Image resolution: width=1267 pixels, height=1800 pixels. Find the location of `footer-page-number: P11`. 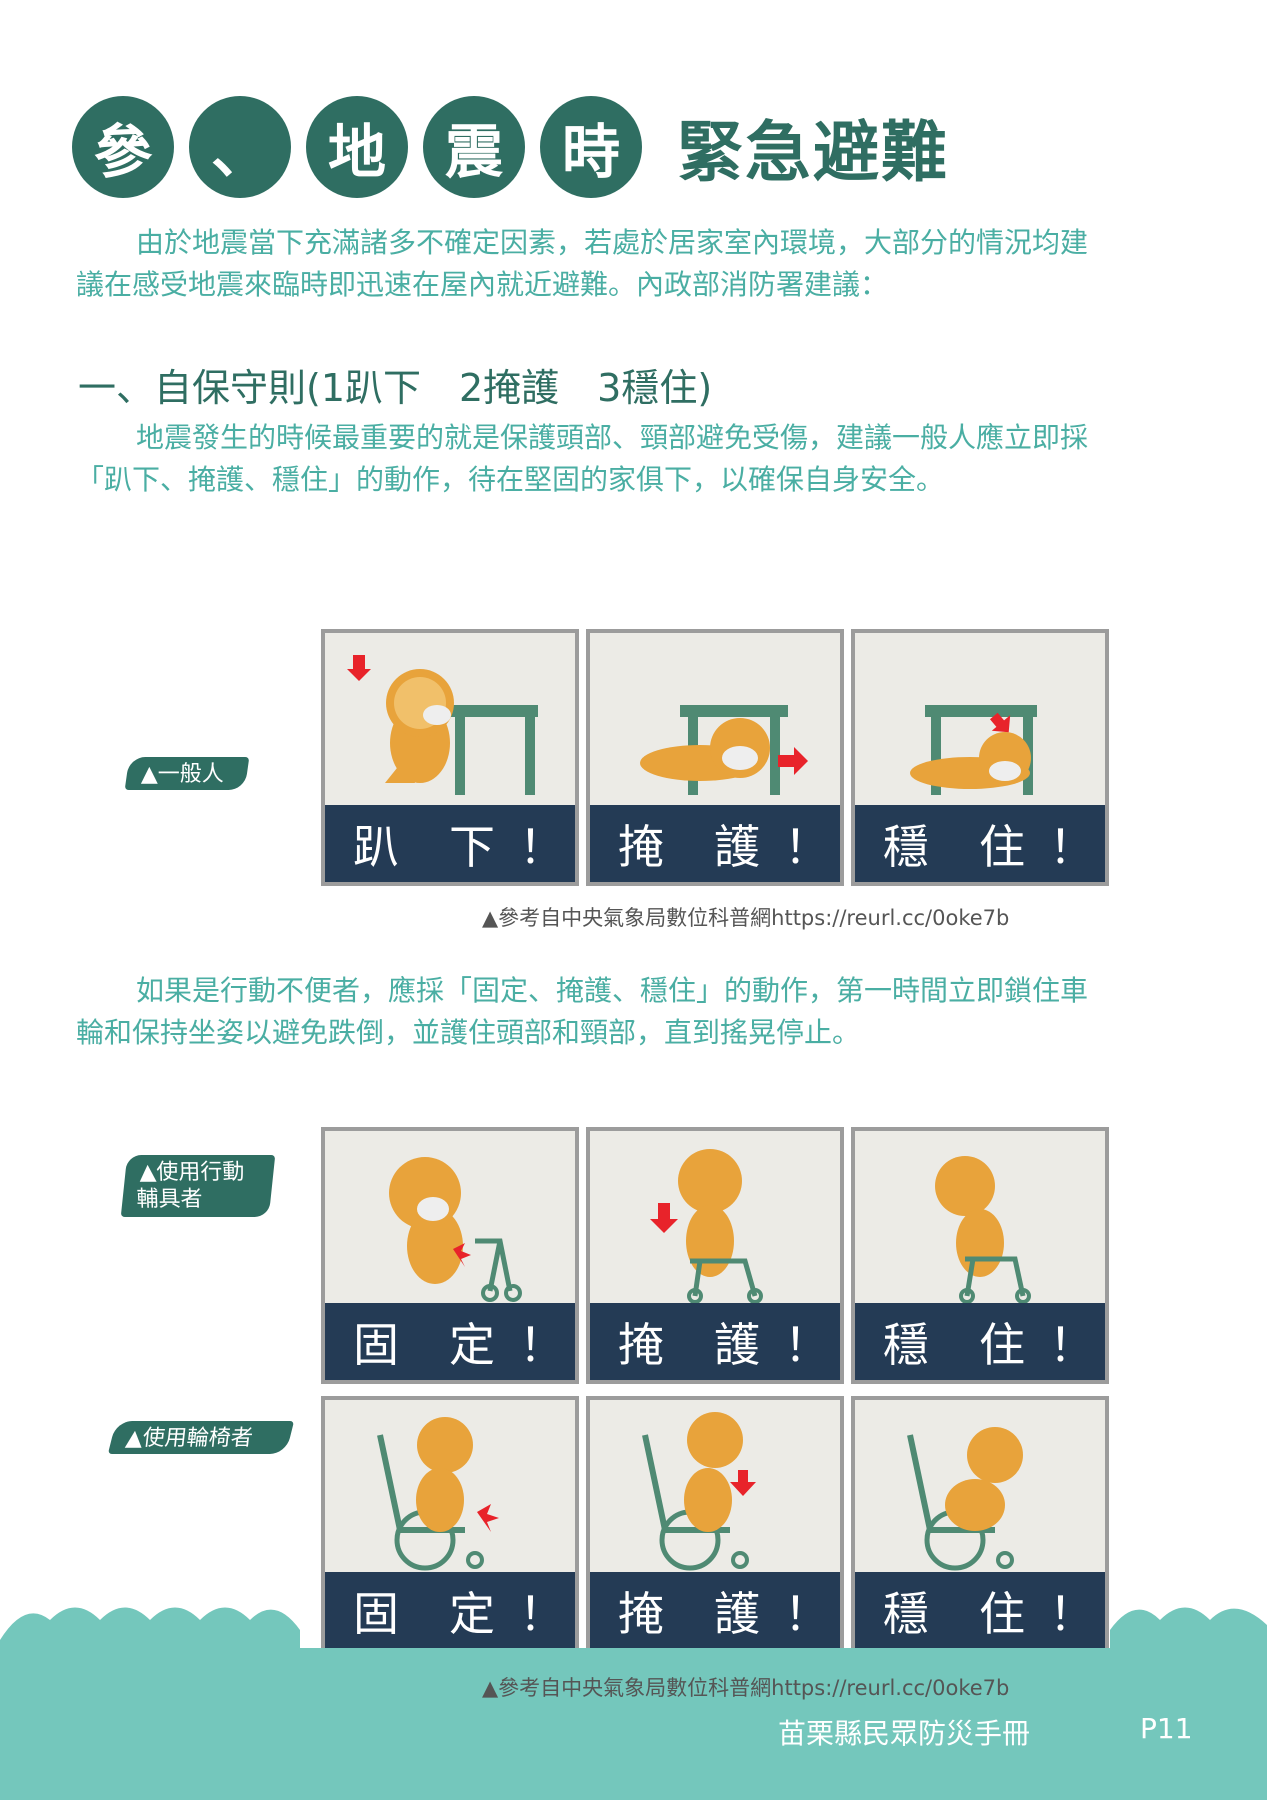

footer-page-number: P11 is located at coordinates (1166, 1728).